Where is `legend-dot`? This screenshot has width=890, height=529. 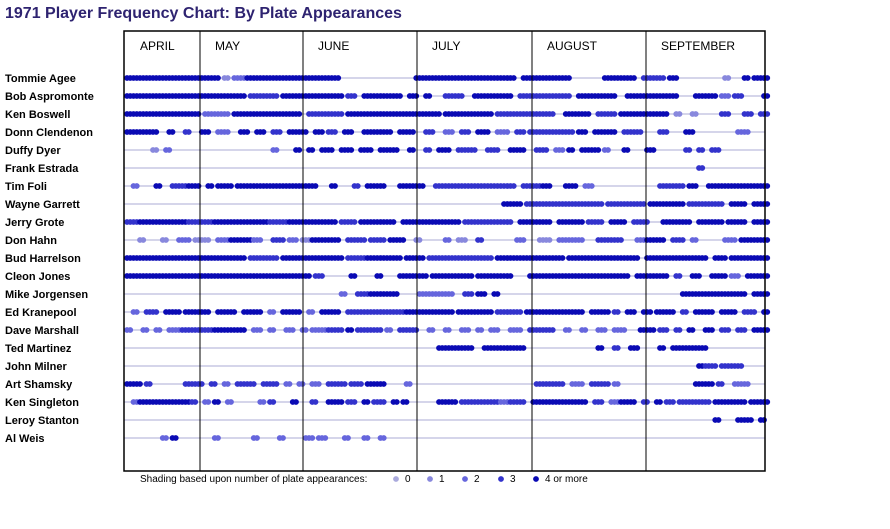
legend-dot is located at coordinates (501, 479).